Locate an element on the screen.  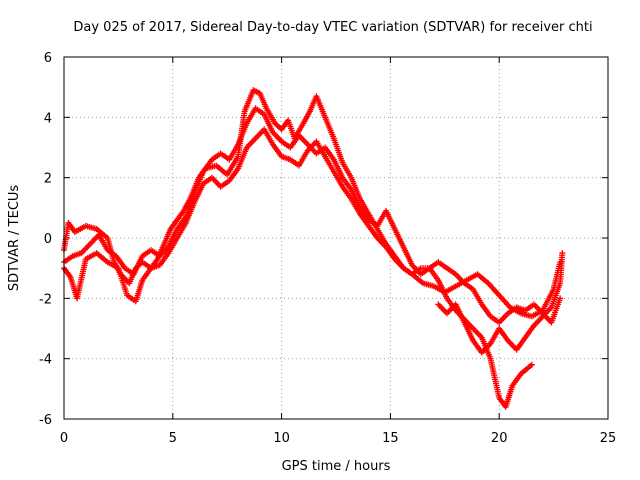
x-axis-label: GPS time / hours is located at coordinates (336, 466).